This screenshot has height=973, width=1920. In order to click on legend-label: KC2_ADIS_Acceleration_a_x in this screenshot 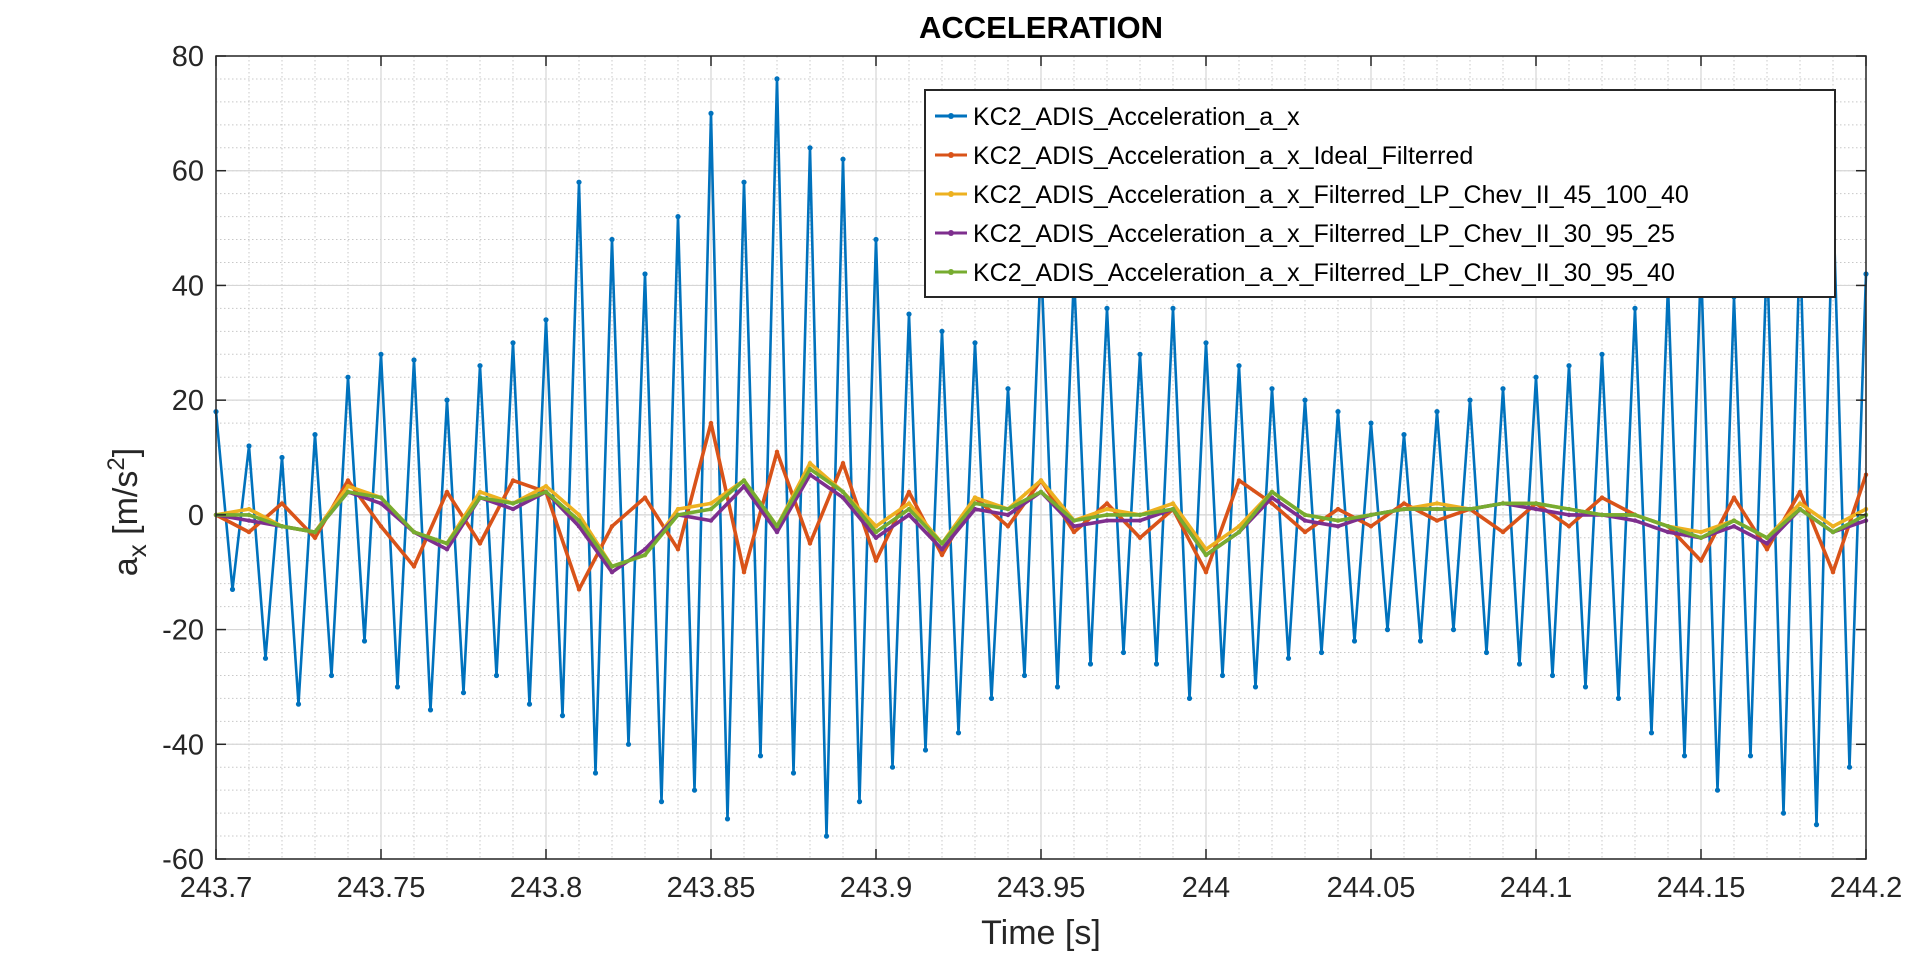, I will do `click(1136, 117)`.